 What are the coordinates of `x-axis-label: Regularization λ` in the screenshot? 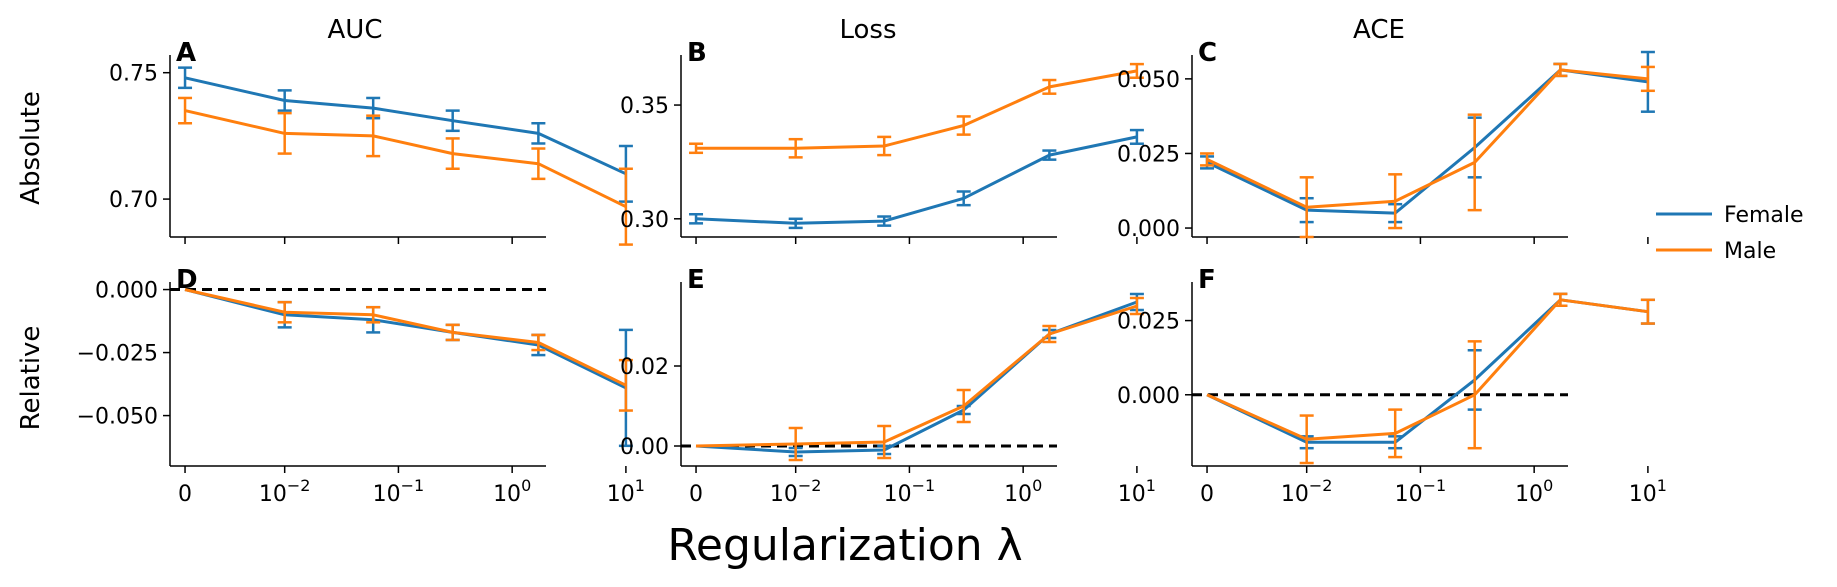 It's located at (844, 545).